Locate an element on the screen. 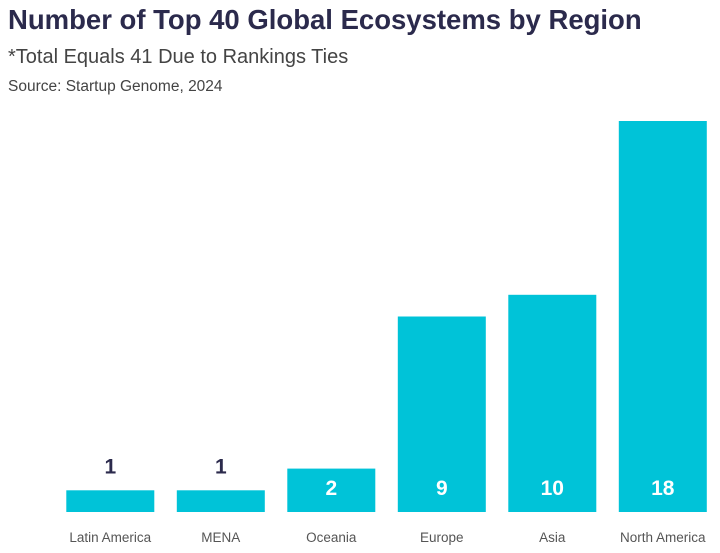 This screenshot has width=720, height=553. category-label-oceania: Oceania is located at coordinates (331, 537).